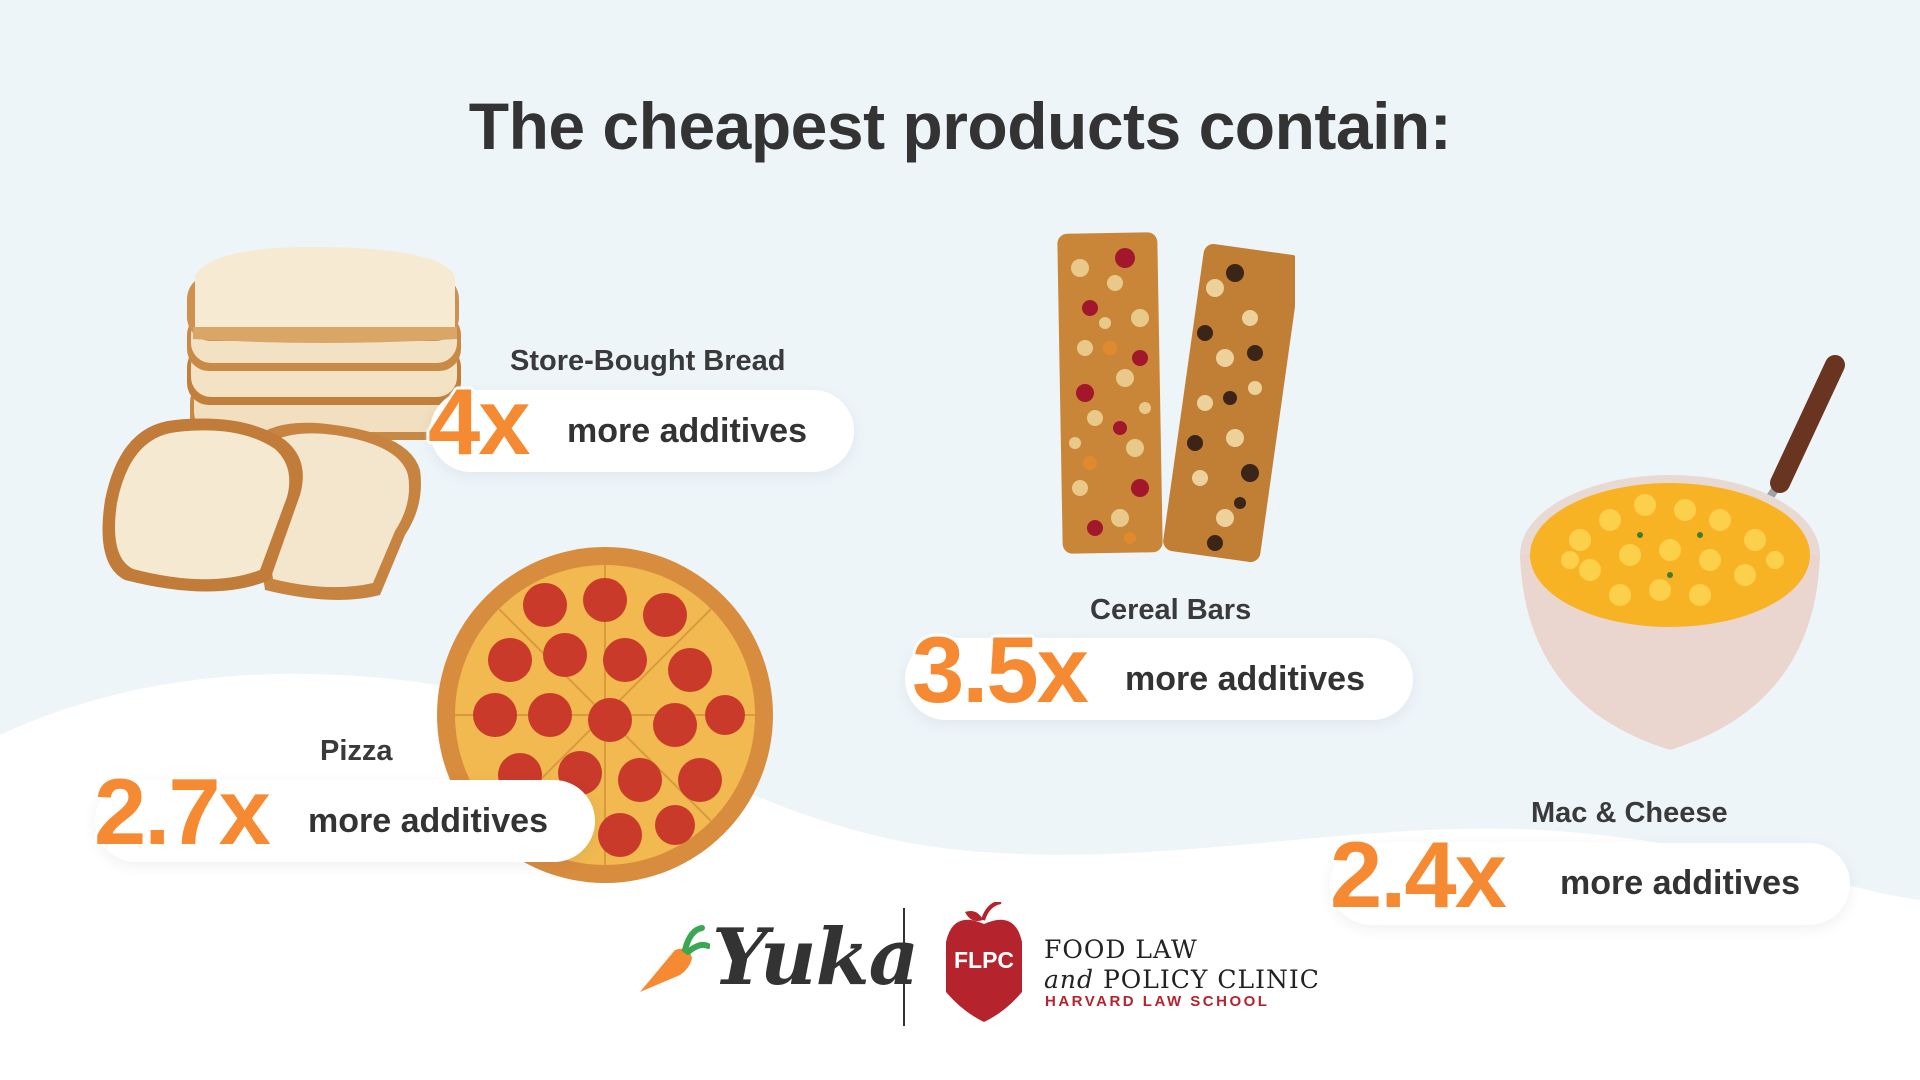  What do you see at coordinates (1171, 610) in the screenshot?
I see `item-name-cereal-bars: Cereal Bars` at bounding box center [1171, 610].